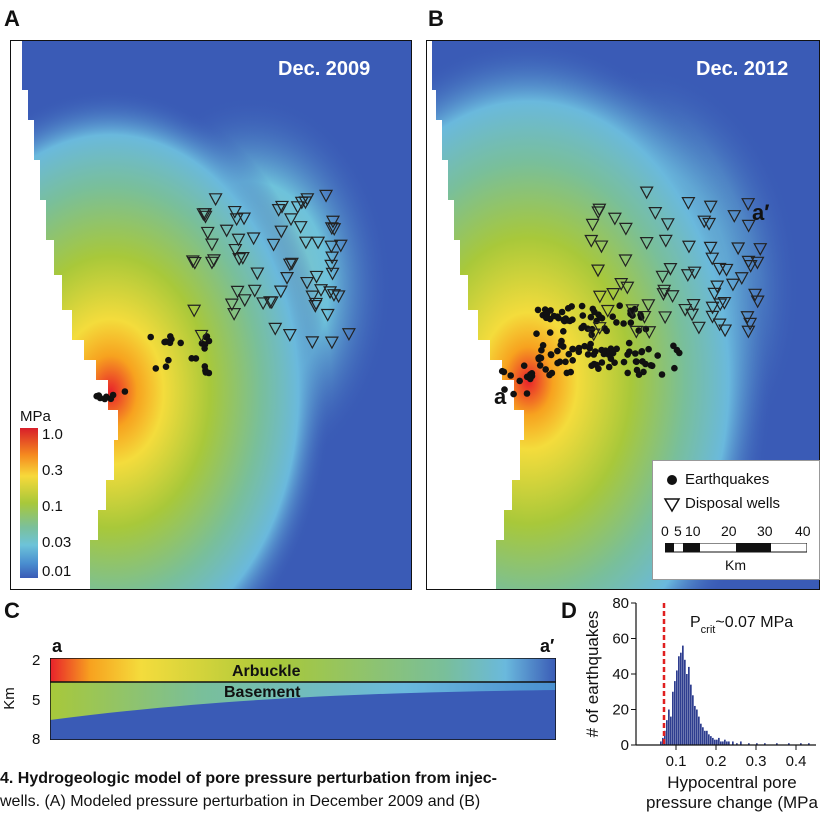 The width and height of the screenshot is (820, 815). Describe the element at coordinates (270, 269) in the screenshot. I see `panel-a-wells` at that location.